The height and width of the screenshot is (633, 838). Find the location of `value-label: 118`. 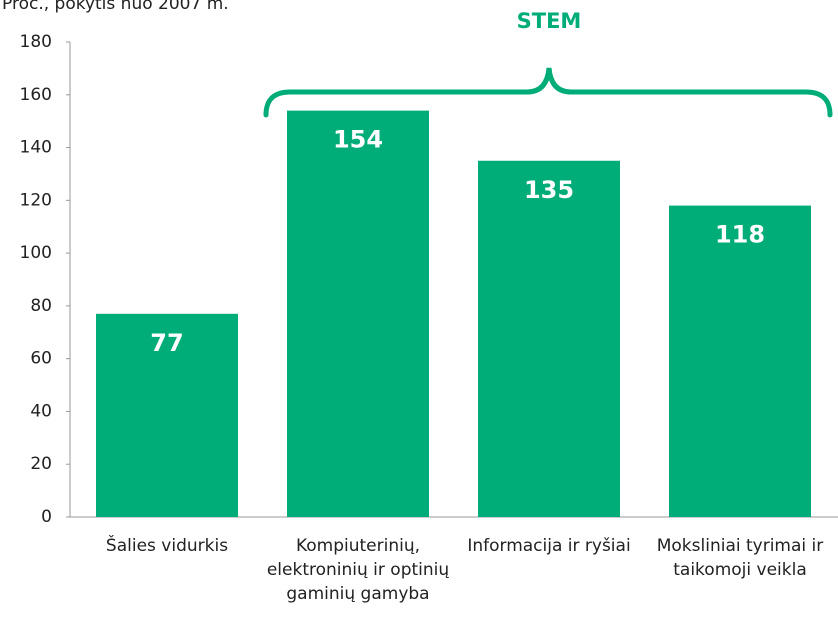

value-label: 118 is located at coordinates (740, 235).